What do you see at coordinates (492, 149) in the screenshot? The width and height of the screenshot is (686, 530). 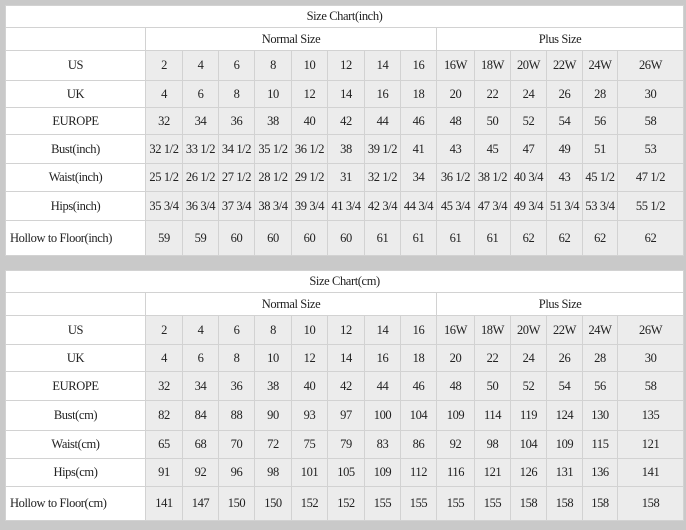 I see `size-value-cell: 45` at bounding box center [492, 149].